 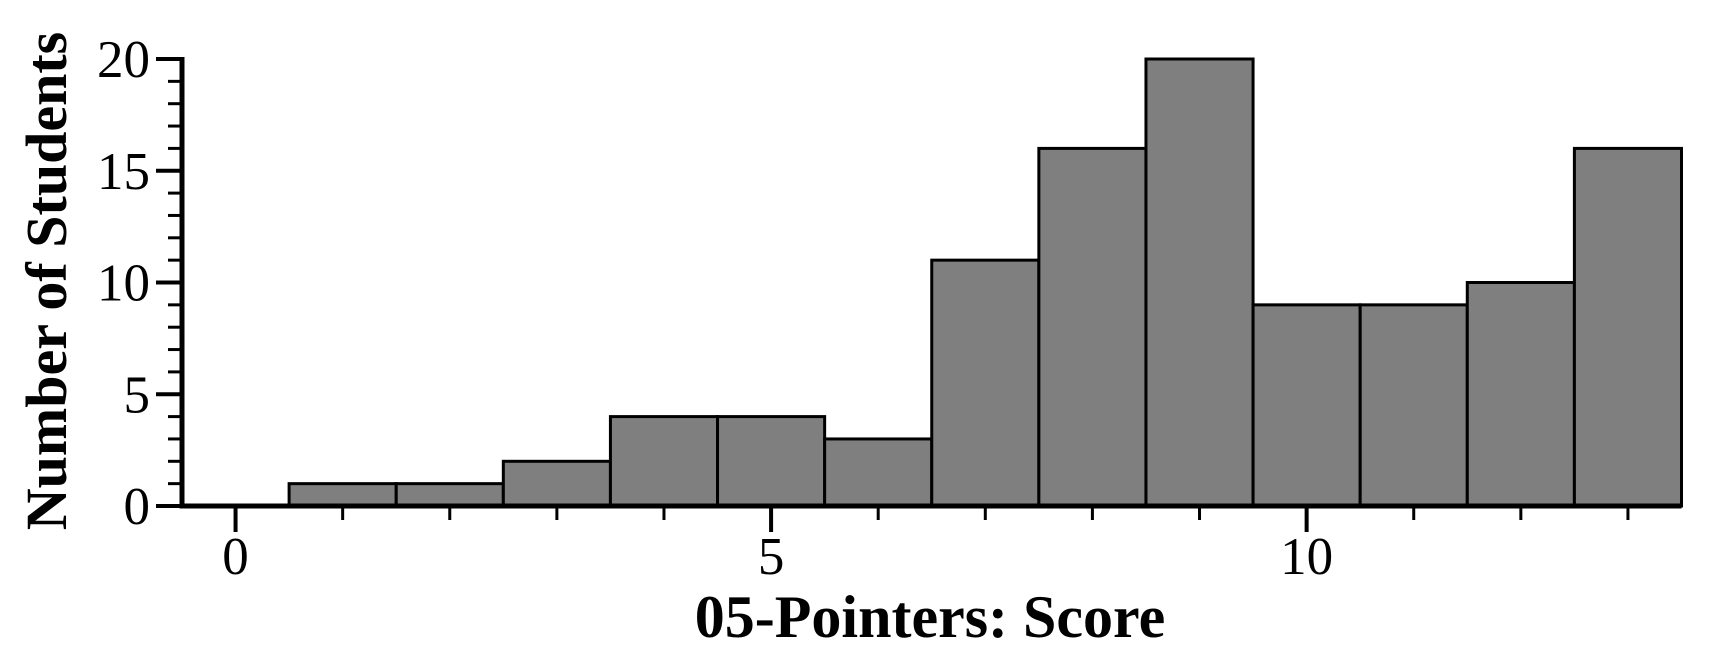 I want to click on x-axis-title: 05-Pointers: Score, so click(x=930, y=617).